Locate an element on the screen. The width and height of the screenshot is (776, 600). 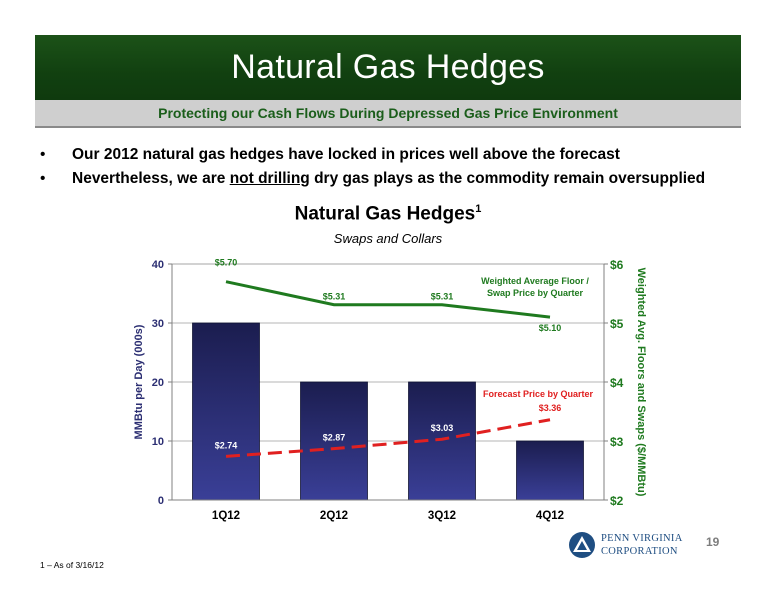
floor-series-label: Weighted Average Floor / is located at coordinates (535, 281).